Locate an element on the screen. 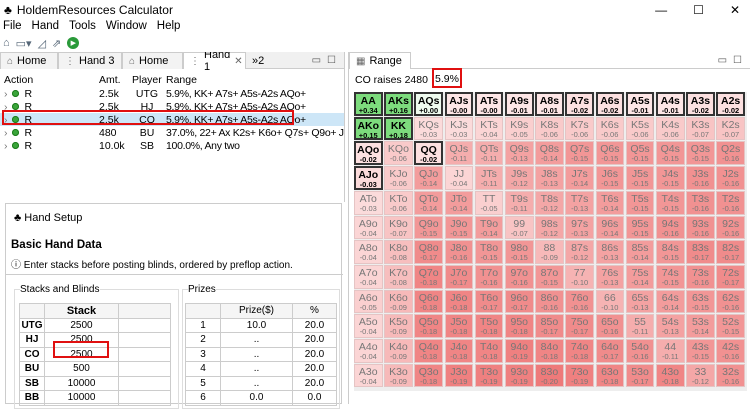 The width and height of the screenshot is (750, 409). hand-cell-43s: 43s -0.15 is located at coordinates (700, 351).